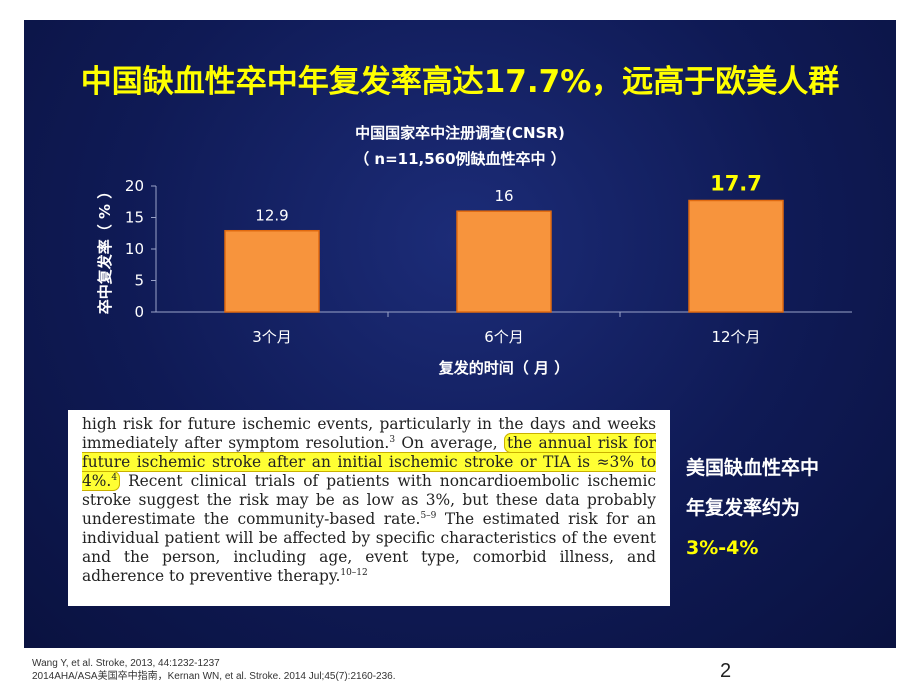 This screenshot has width=920, height=690. I want to click on chart-title: 中国国家卒中注册调查(CNSR), so click(460, 133).